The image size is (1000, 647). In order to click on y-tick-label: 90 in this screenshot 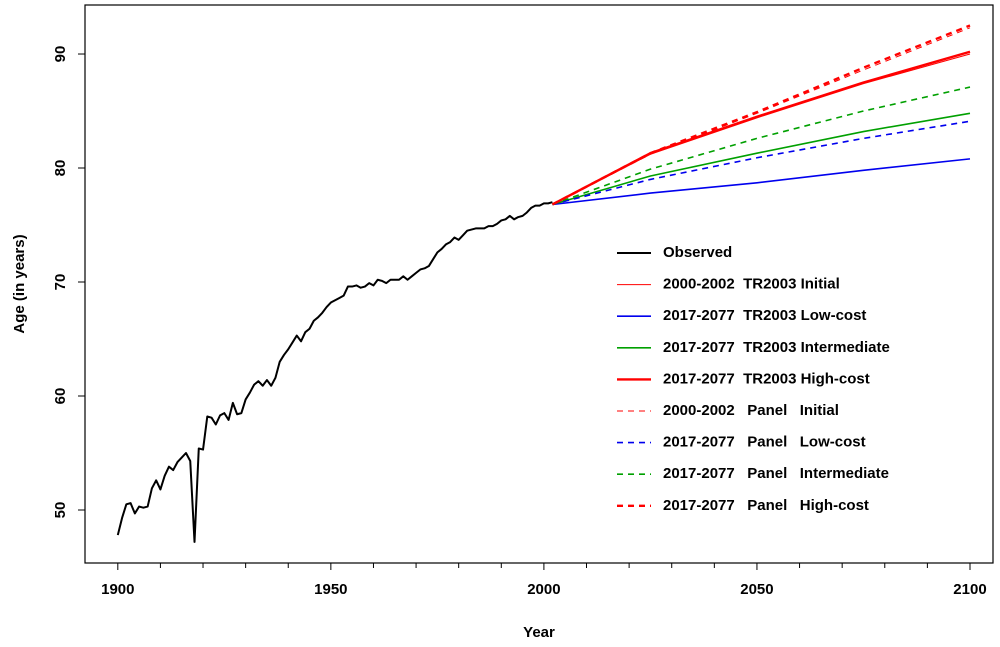, I will do `click(60, 54)`.